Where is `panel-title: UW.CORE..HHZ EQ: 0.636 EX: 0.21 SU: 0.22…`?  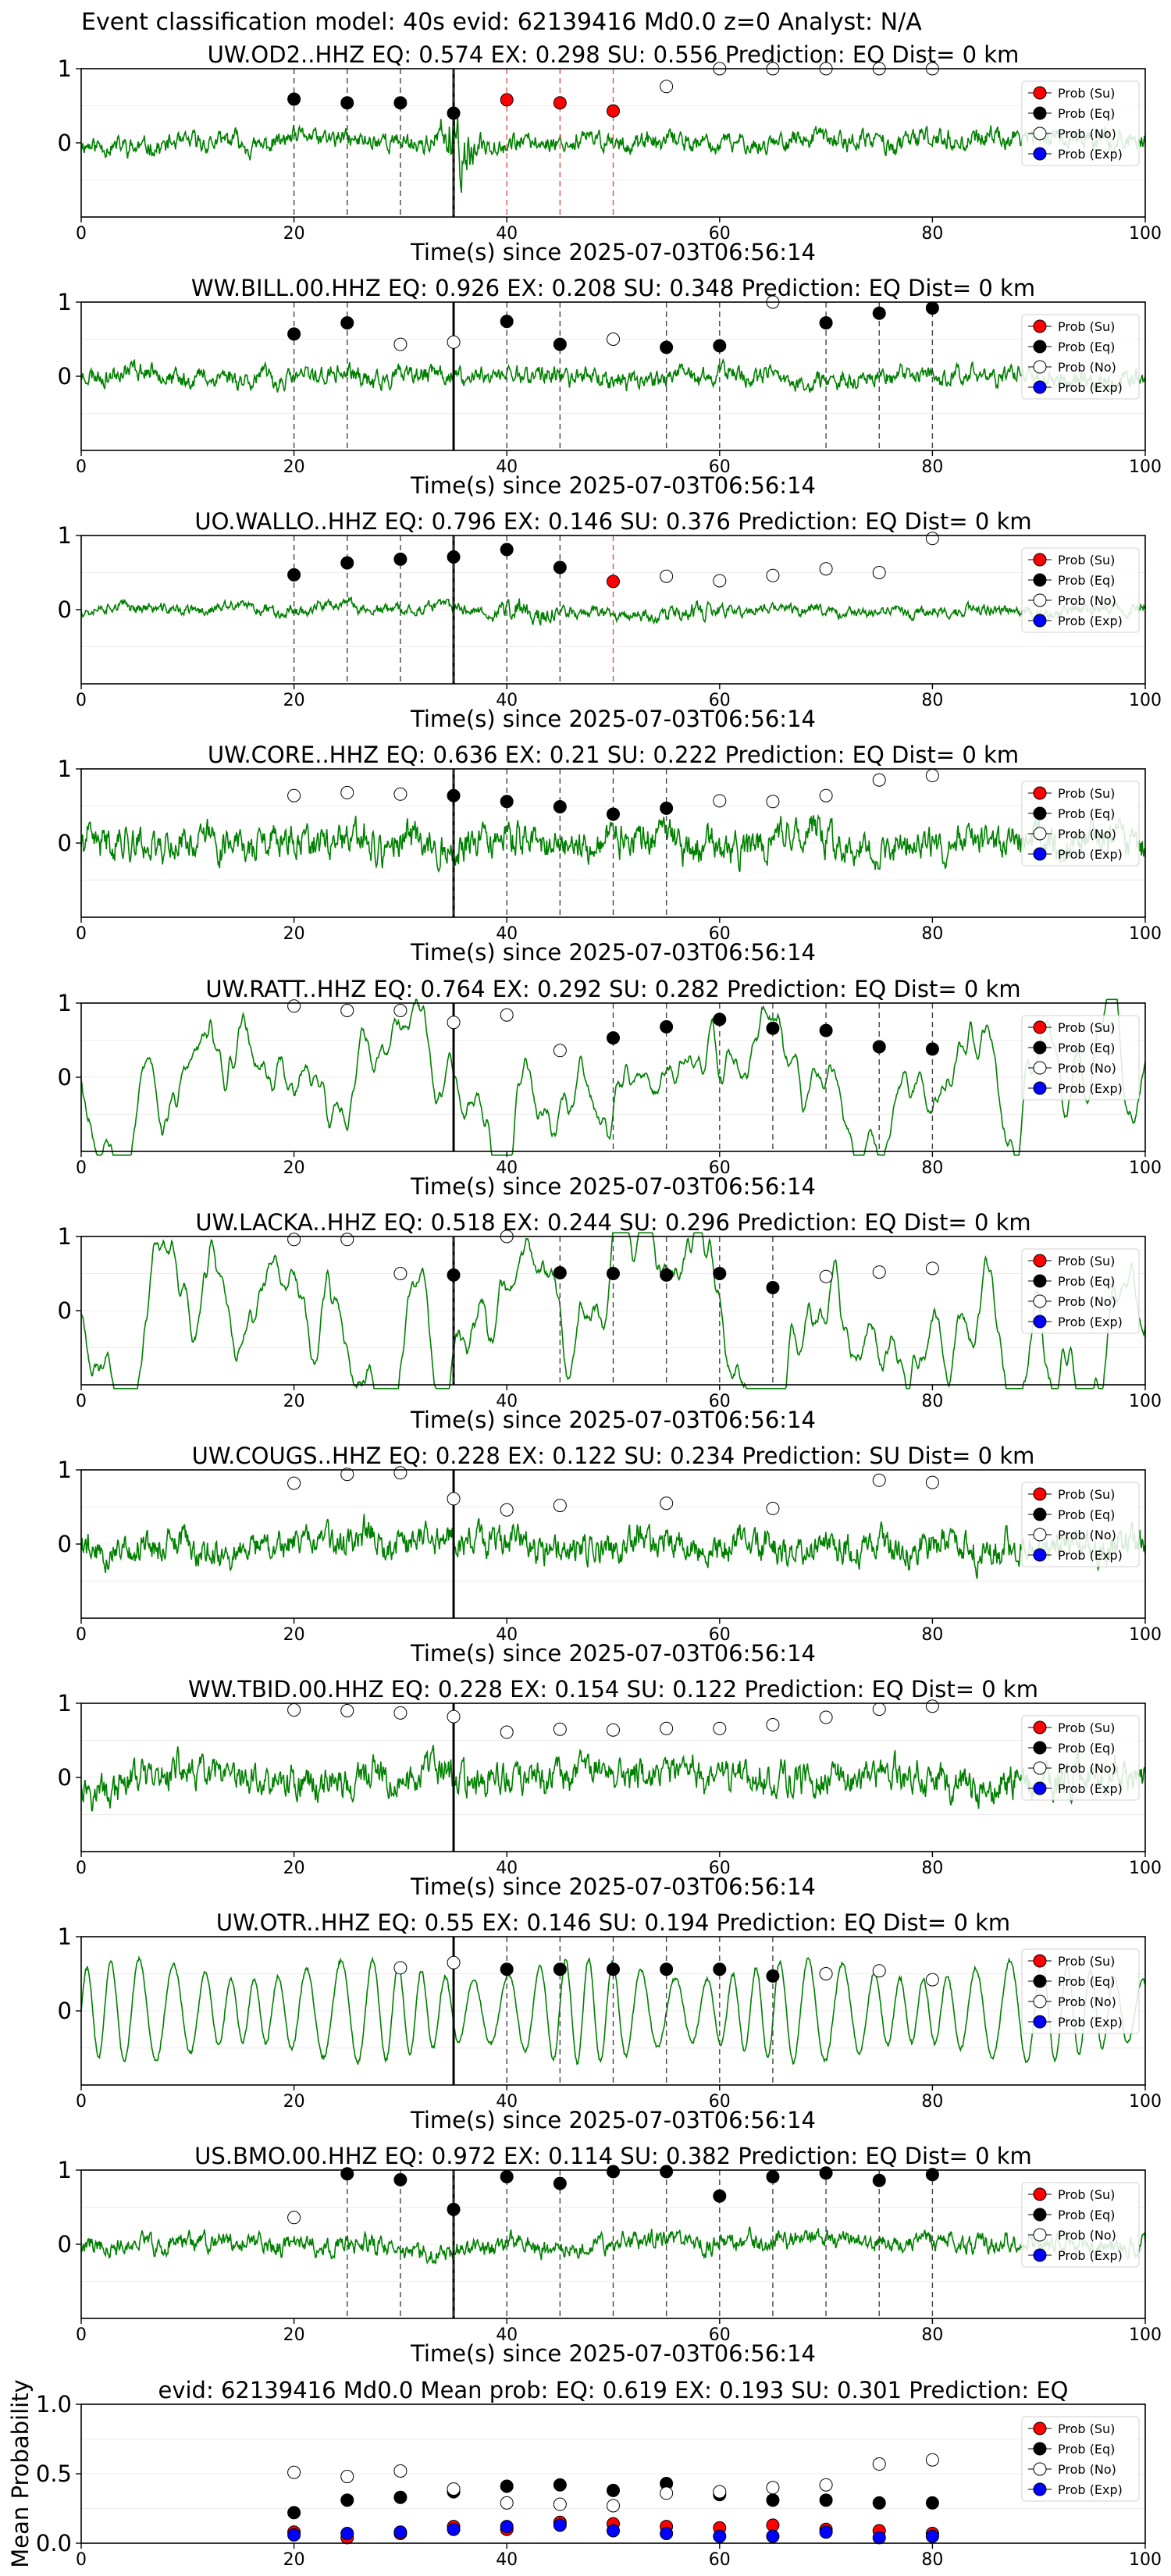 panel-title: UW.CORE..HHZ EQ: 0.636 EX: 0.21 SU: 0.22… is located at coordinates (613, 755).